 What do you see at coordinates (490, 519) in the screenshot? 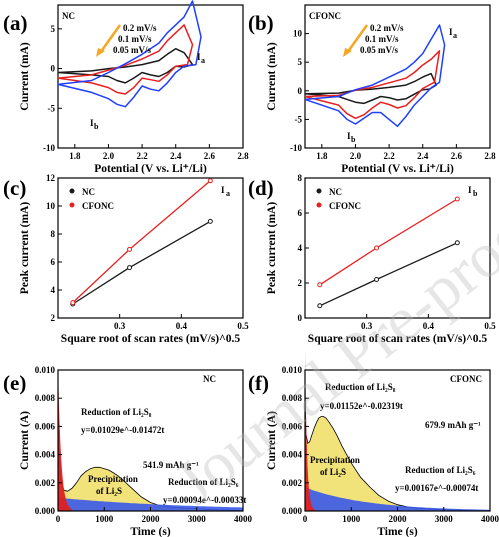
I see `x-tick-label: 4000` at bounding box center [490, 519].